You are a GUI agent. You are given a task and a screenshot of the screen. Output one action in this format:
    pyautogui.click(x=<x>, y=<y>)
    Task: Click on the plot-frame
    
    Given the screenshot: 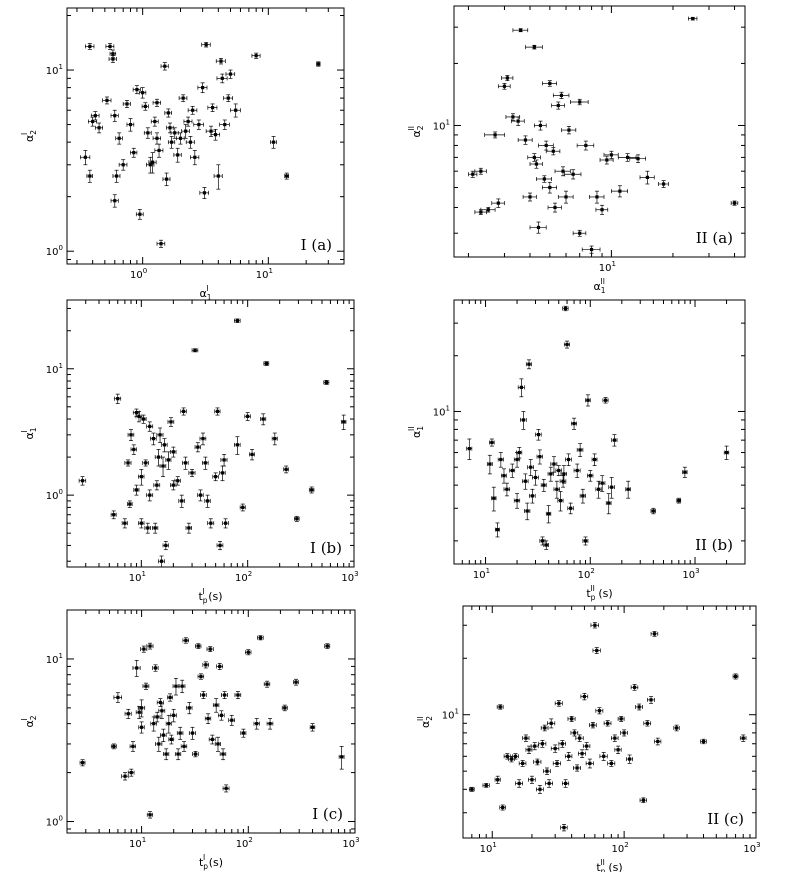 What is the action you would take?
    pyautogui.click(x=609, y=722)
    